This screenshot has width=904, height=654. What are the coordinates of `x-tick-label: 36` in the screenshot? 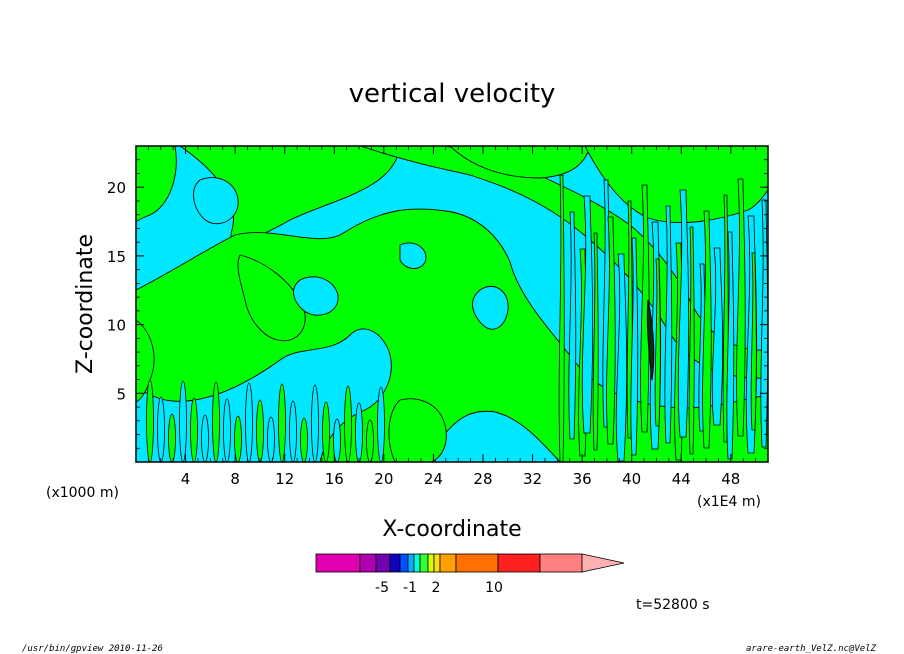 It's located at (582, 479).